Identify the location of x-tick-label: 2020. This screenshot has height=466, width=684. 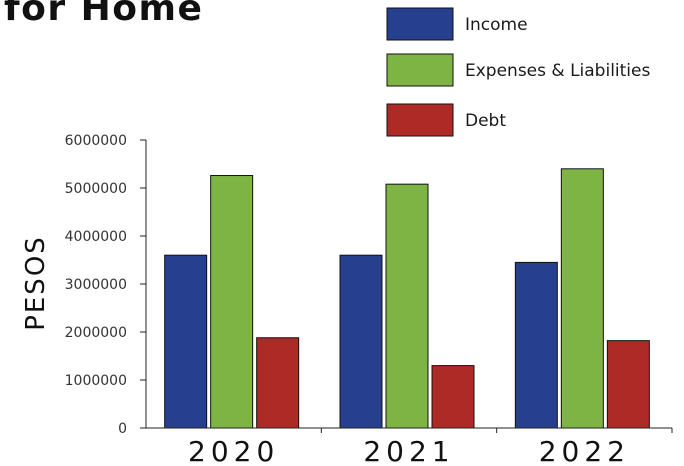
(233, 450).